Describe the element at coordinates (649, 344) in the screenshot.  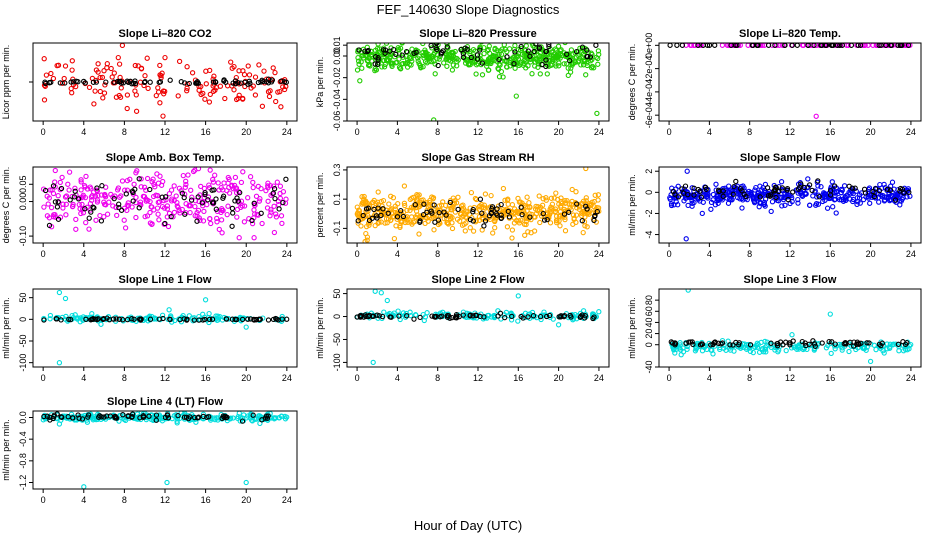
I see `y-tick-label: 0` at that location.